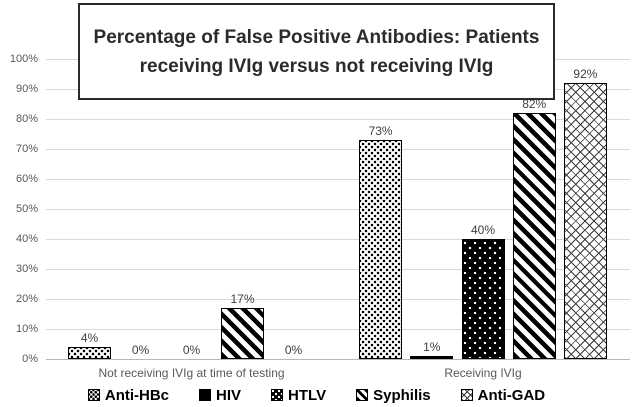 The height and width of the screenshot is (407, 633). I want to click on legend-item-anti-hbc: Anti-HBc, so click(128, 395).